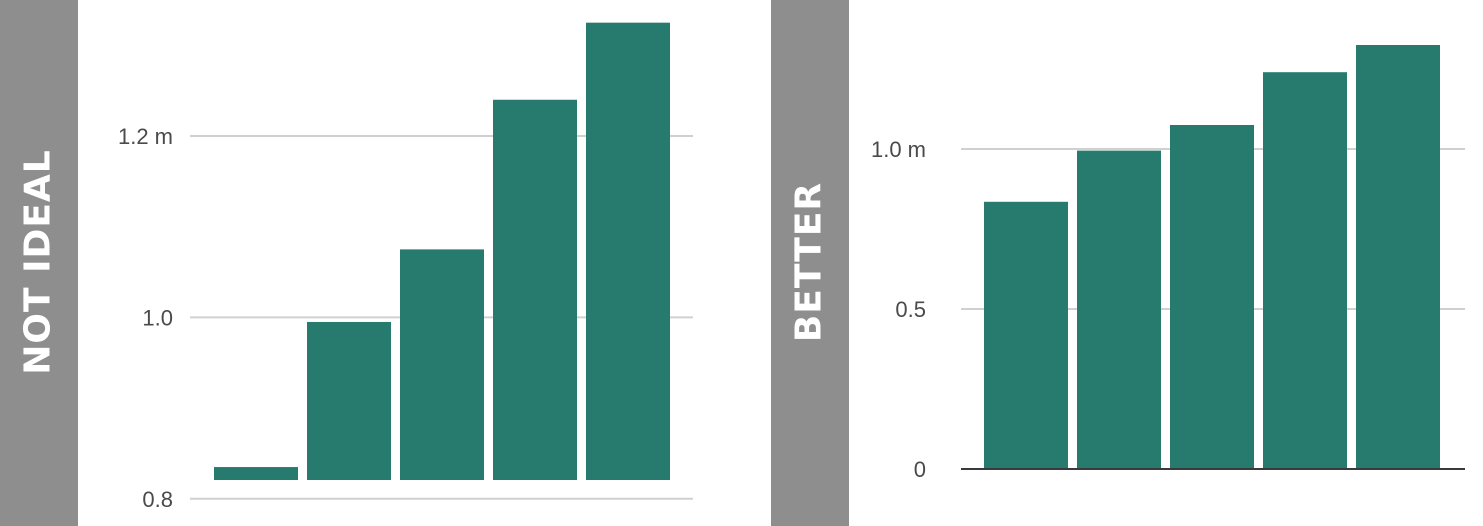 Image resolution: width=1483 pixels, height=526 pixels. Describe the element at coordinates (145, 136) in the screenshot. I see `y-tick-label: 1.2 m` at that location.